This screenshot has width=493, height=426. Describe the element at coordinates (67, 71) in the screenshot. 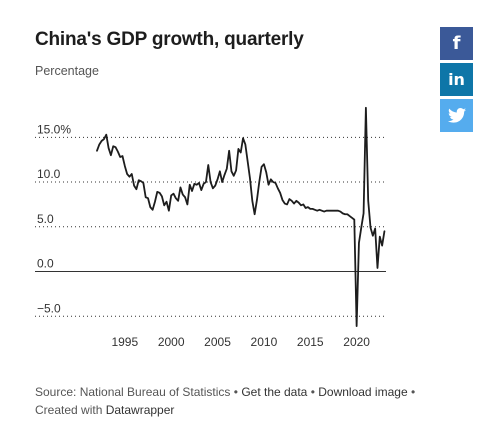

I see `chart-subtitle: Percentage` at that location.